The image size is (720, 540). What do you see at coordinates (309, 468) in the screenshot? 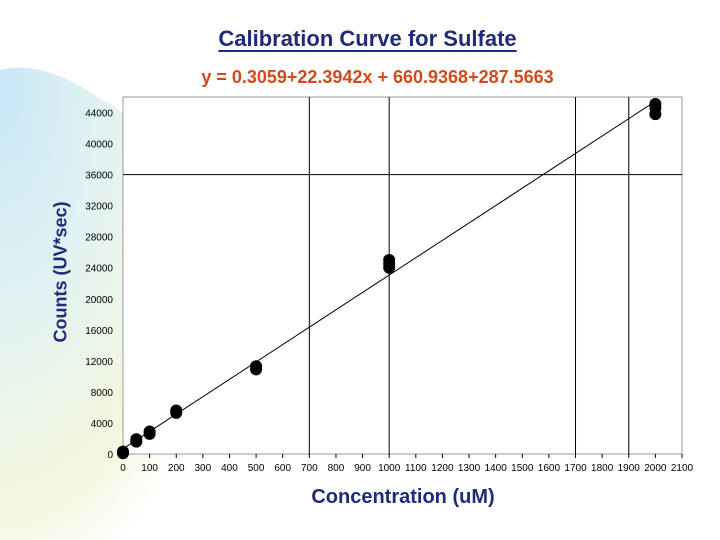
I see `x-tick-label: 700` at bounding box center [309, 468].